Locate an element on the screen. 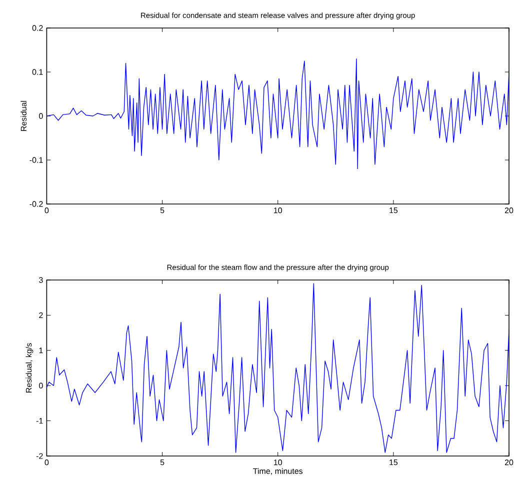 The width and height of the screenshot is (514, 490). y-tick-label: 0.1 is located at coordinates (37, 72).